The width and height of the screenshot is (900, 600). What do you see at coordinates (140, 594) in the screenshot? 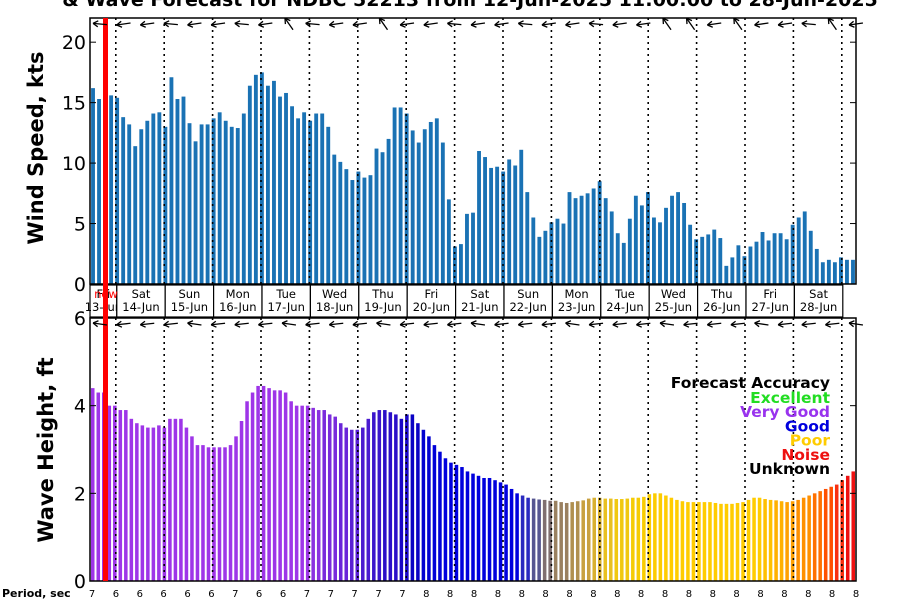
I see `period-value: 6` at bounding box center [140, 594].